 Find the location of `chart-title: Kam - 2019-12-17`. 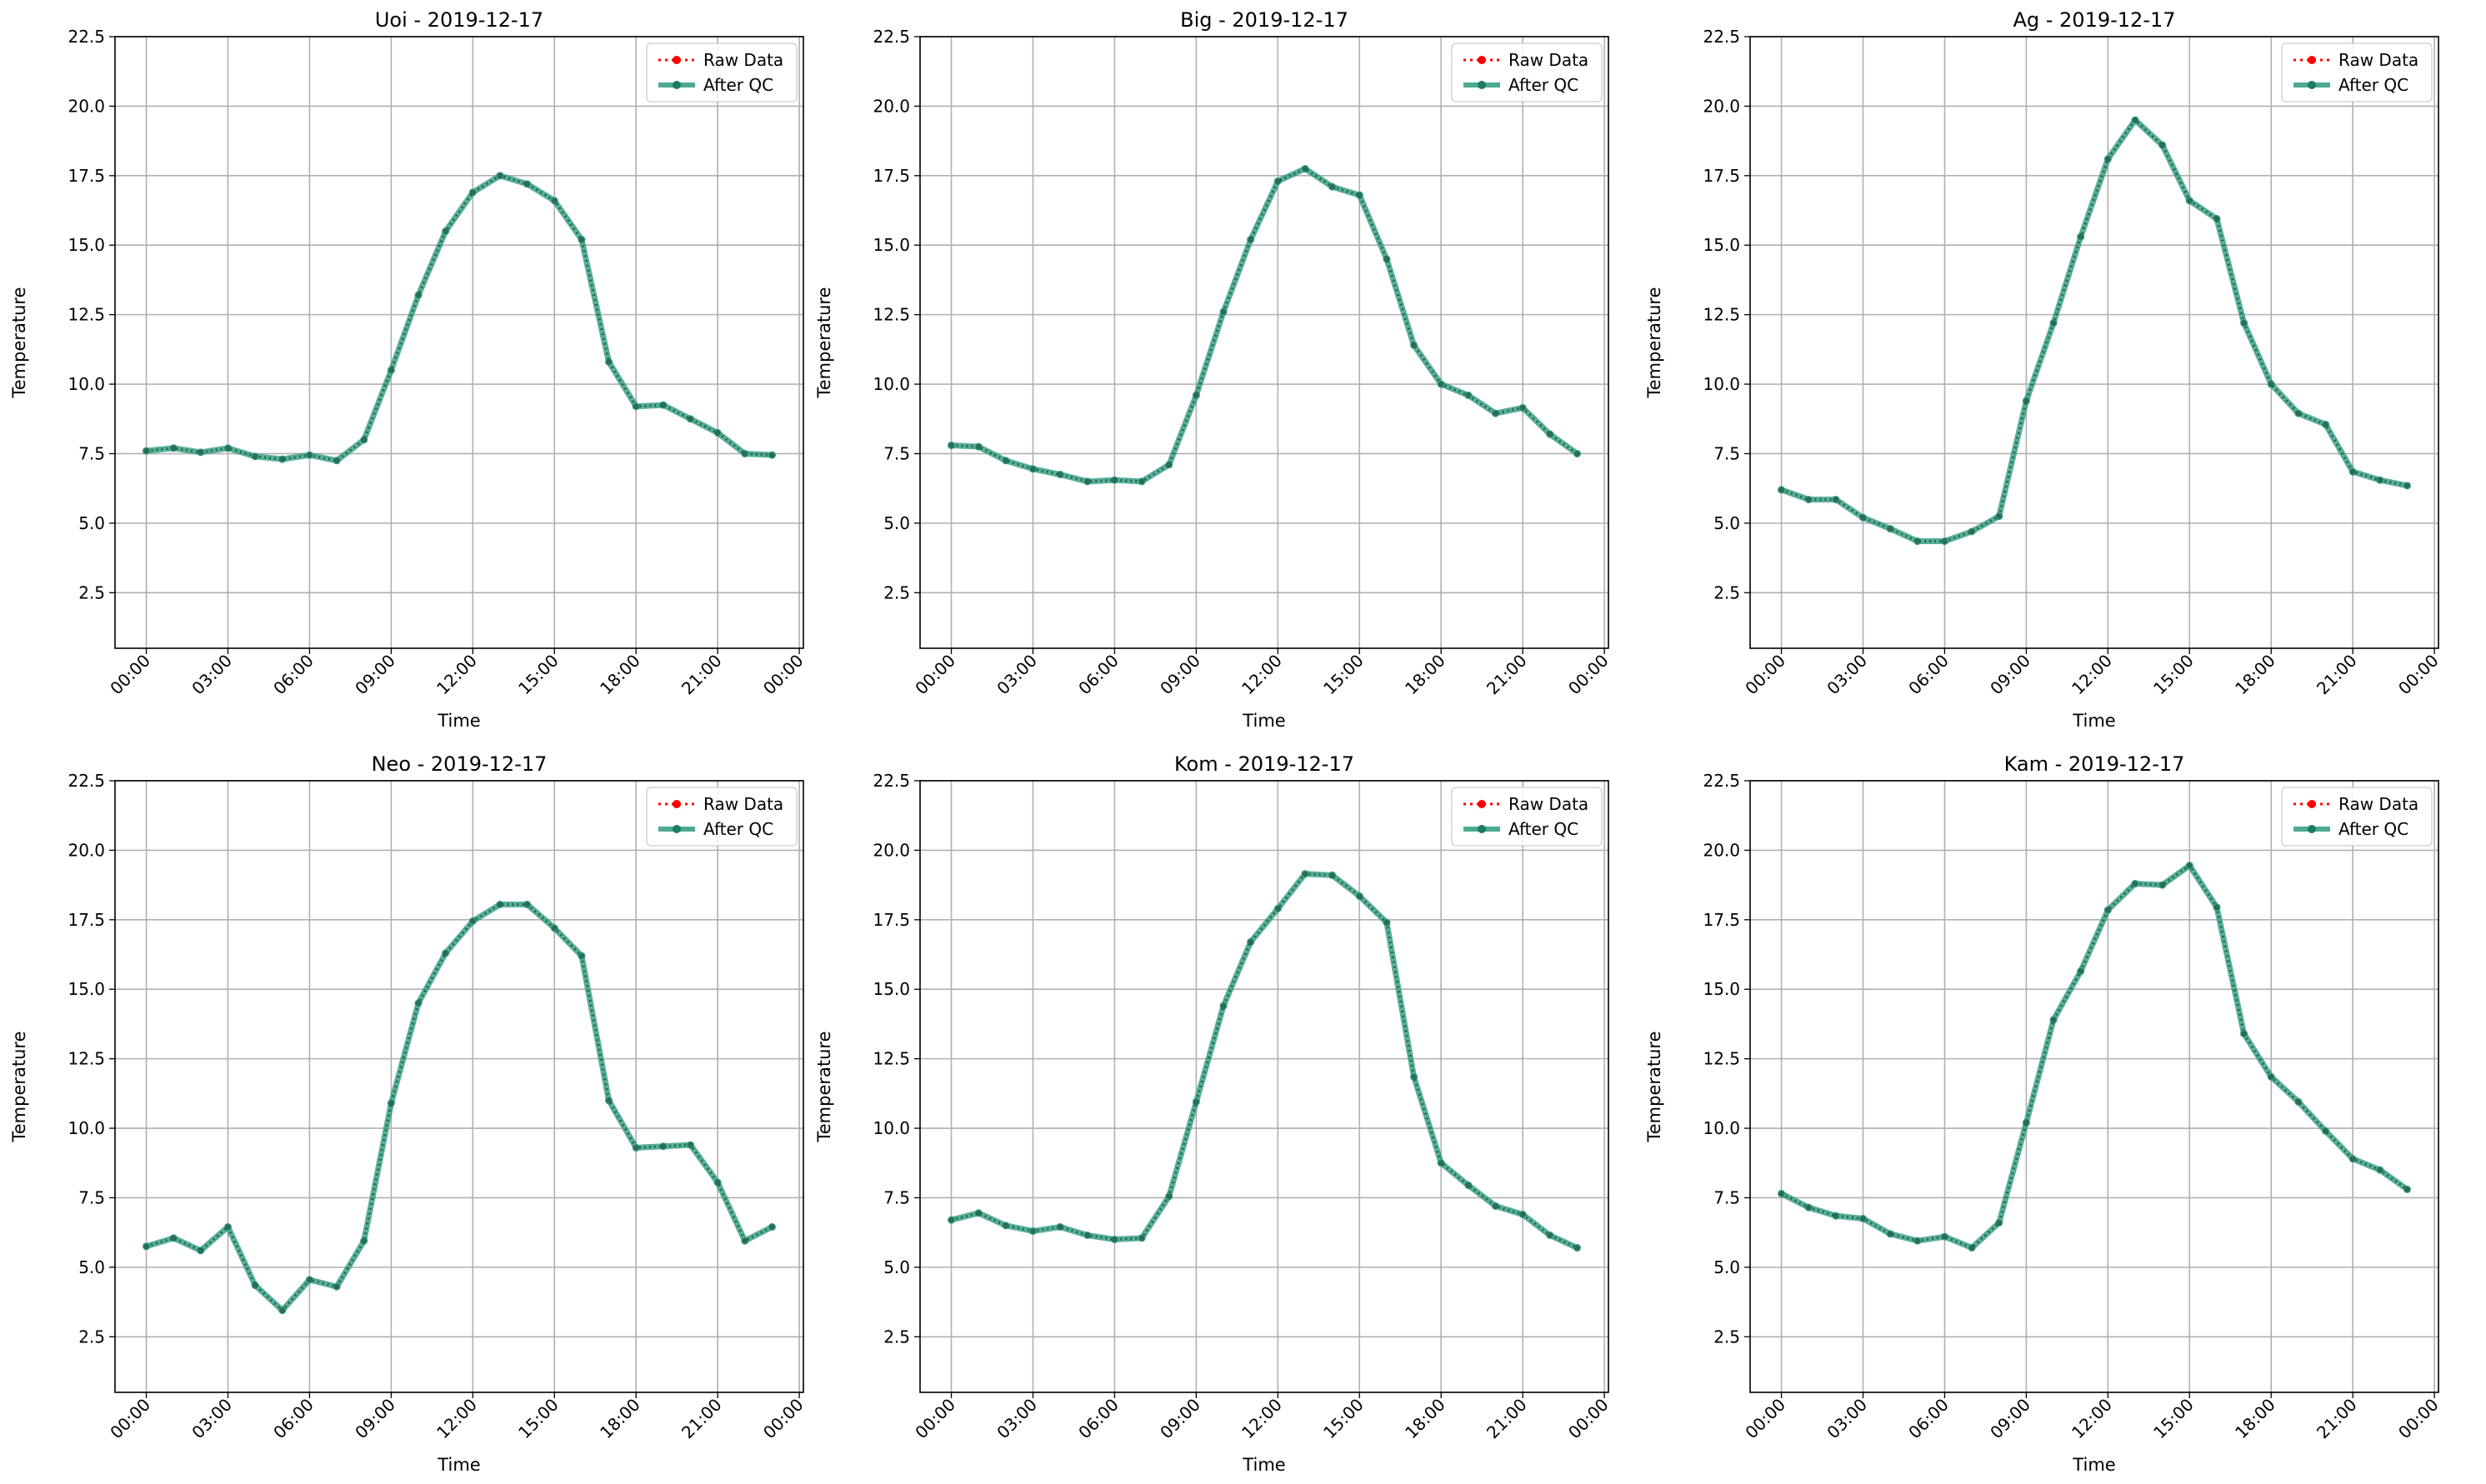

chart-title: Kam - 2019-12-17 is located at coordinates (2094, 764).